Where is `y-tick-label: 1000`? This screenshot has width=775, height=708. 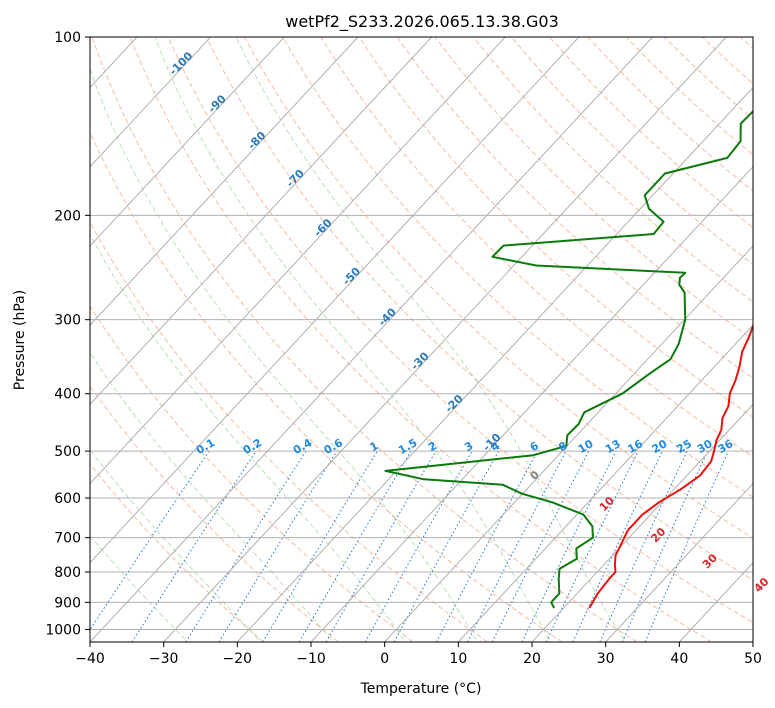
y-tick-label: 1000 is located at coordinates (63, 630).